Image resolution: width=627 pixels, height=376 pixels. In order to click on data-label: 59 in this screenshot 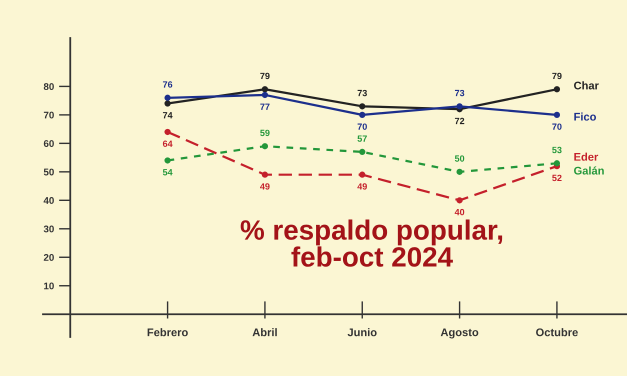, I will do `click(265, 133)`.